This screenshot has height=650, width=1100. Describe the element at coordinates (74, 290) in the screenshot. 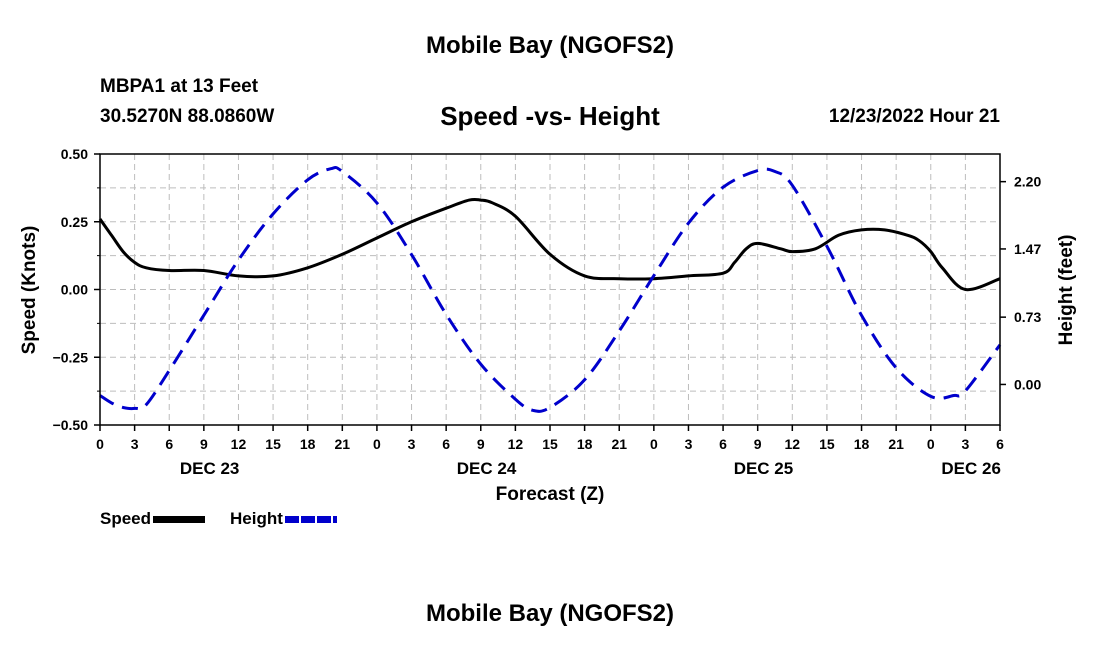

I see `y-left-tick-label: 0.00` at that location.